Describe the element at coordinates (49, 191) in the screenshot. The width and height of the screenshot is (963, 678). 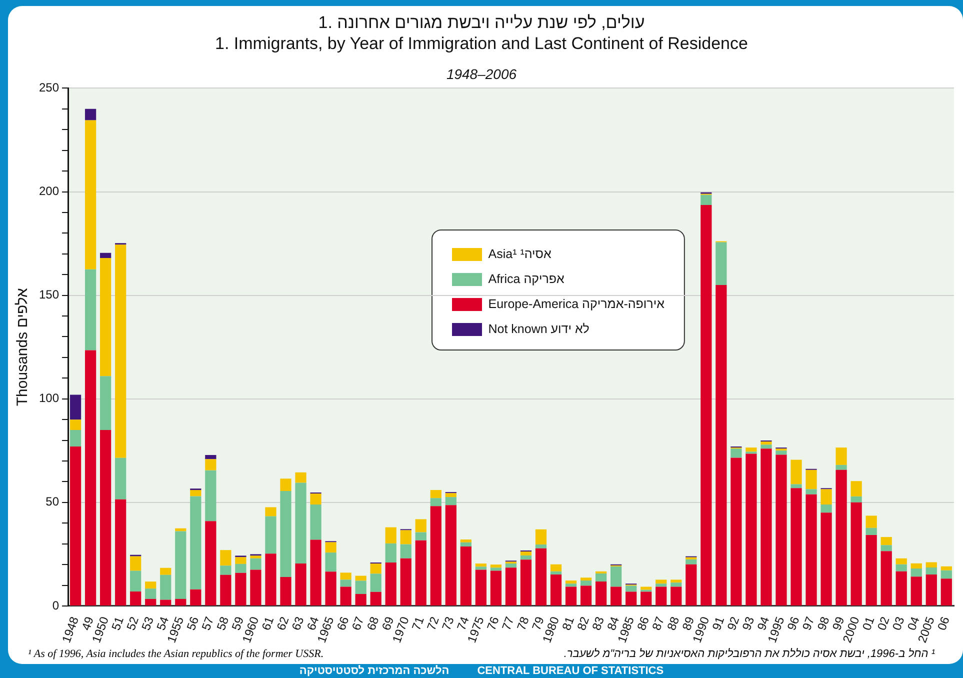
I see `y-tick-label: 200` at that location.